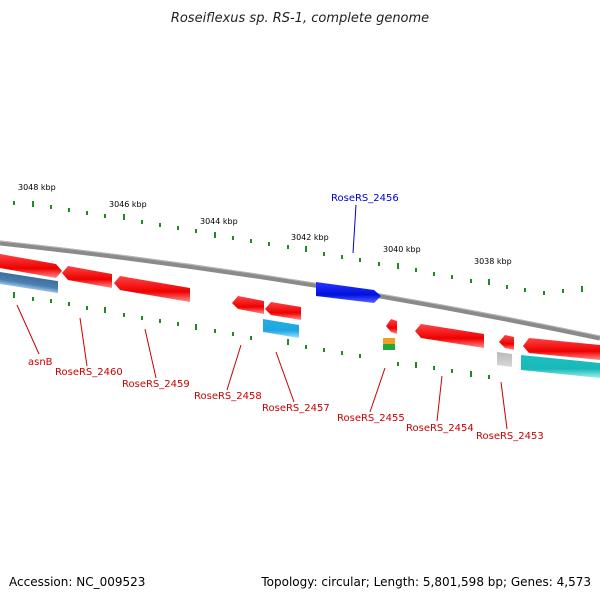 The height and width of the screenshot is (600, 600). I want to click on gene-box-green, so click(389, 347).